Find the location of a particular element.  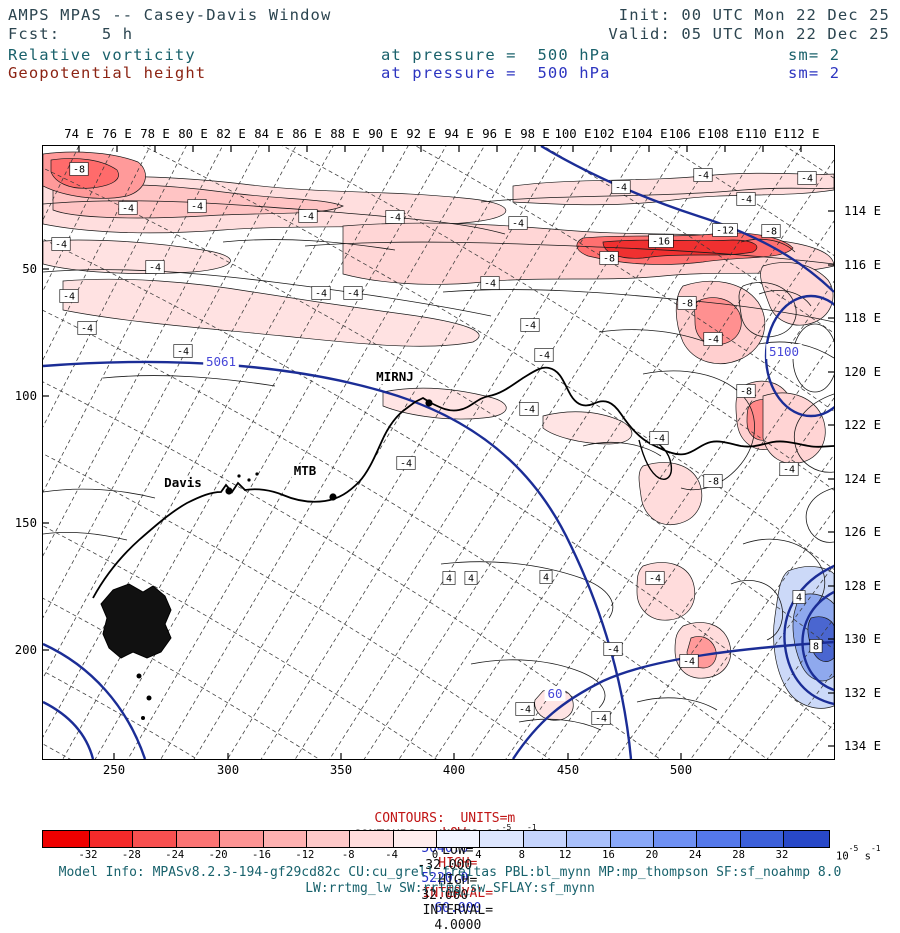

legend2-interval-value: 4.0000 is located at coordinates (457, 925).